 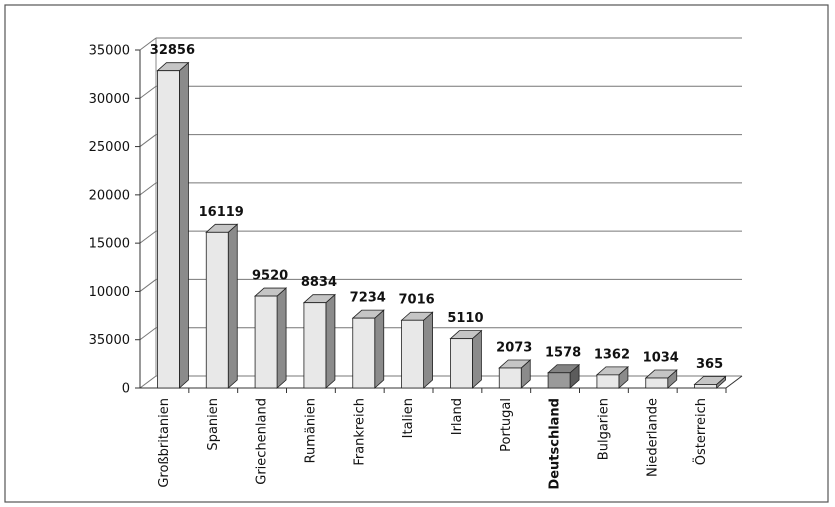 What do you see at coordinates (465, 318) in the screenshot?
I see `value-label: 5110` at bounding box center [465, 318].